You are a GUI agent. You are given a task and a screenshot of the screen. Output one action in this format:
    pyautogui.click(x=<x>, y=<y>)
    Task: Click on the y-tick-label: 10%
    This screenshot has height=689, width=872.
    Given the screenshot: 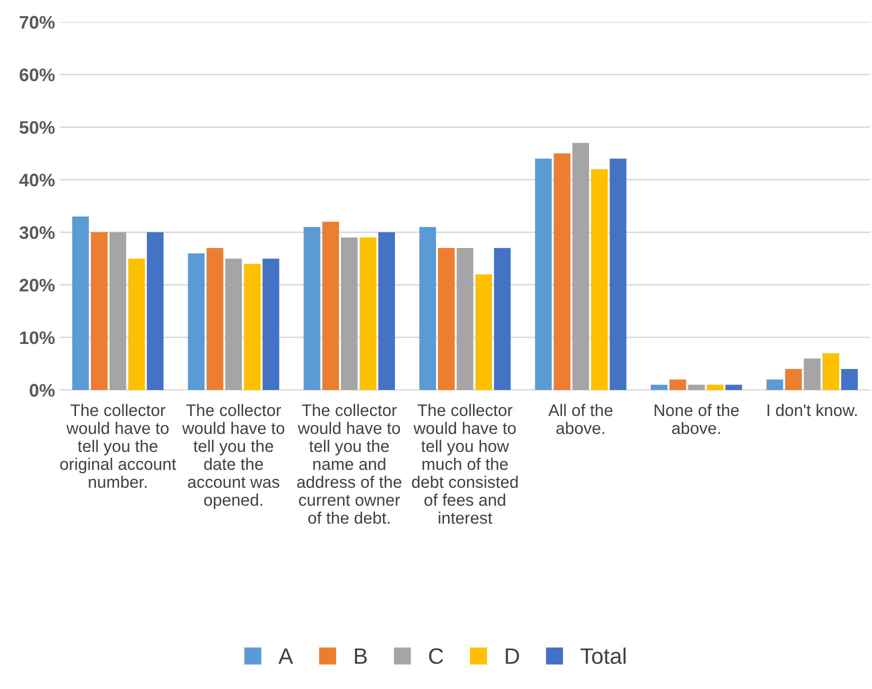 What is the action you would take?
    pyautogui.click(x=37, y=337)
    